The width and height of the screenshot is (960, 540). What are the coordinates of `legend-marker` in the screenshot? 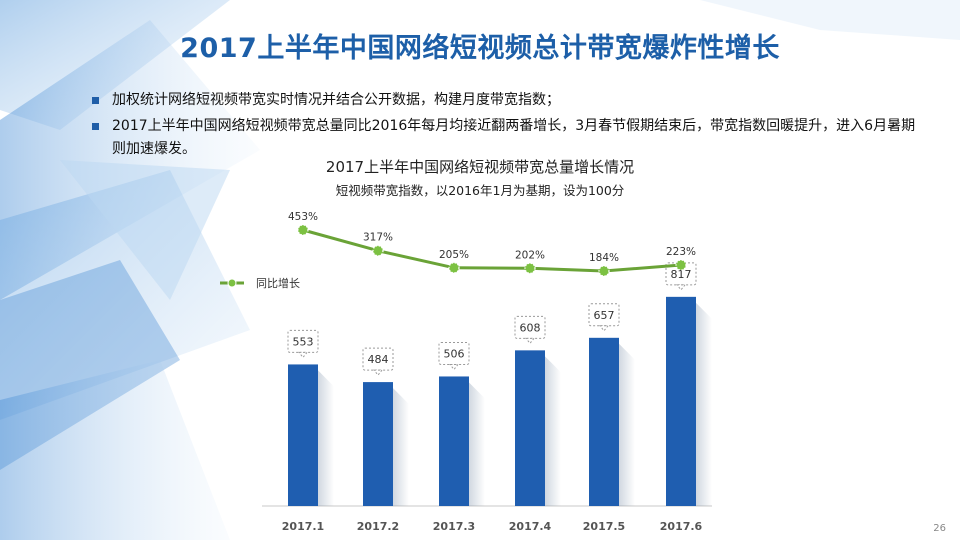 It's located at (232, 283).